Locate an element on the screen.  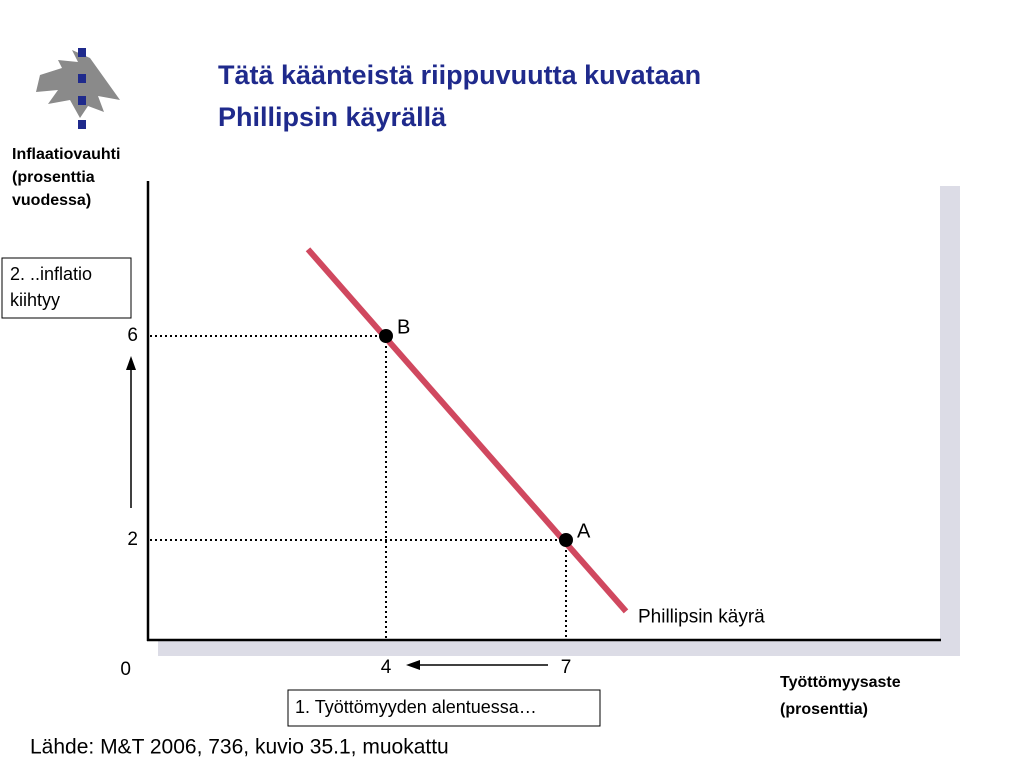
annotation-text: kiihtyy is located at coordinates (35, 300).